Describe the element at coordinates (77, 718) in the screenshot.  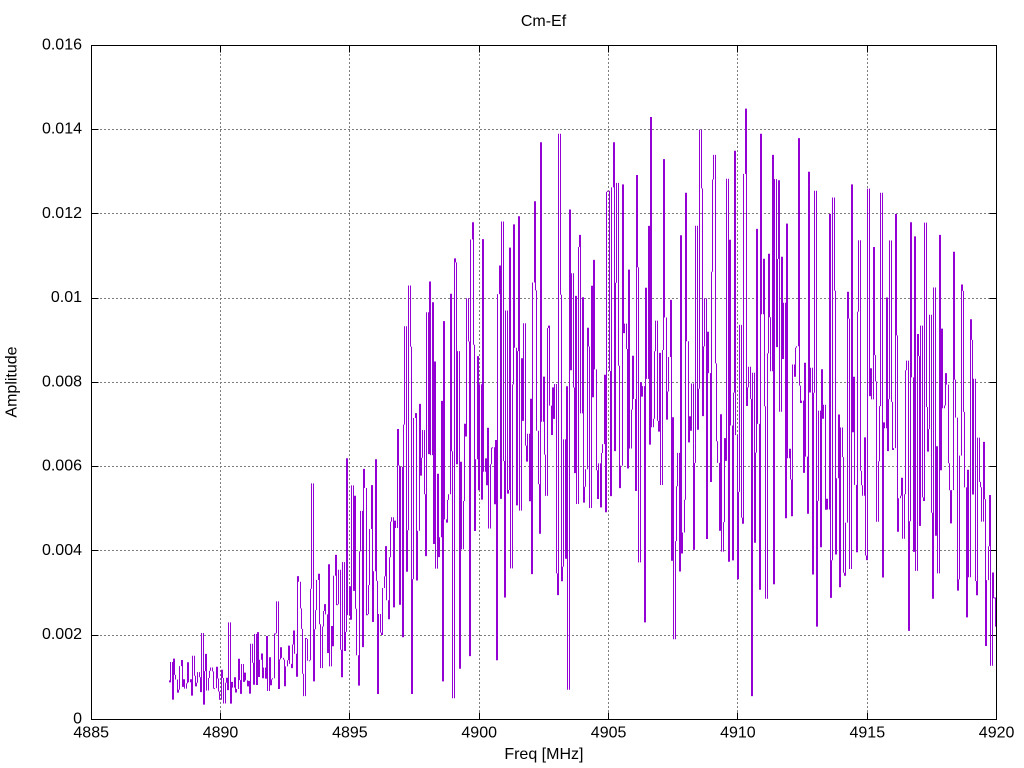
I see `svg-text: 0` at that location.